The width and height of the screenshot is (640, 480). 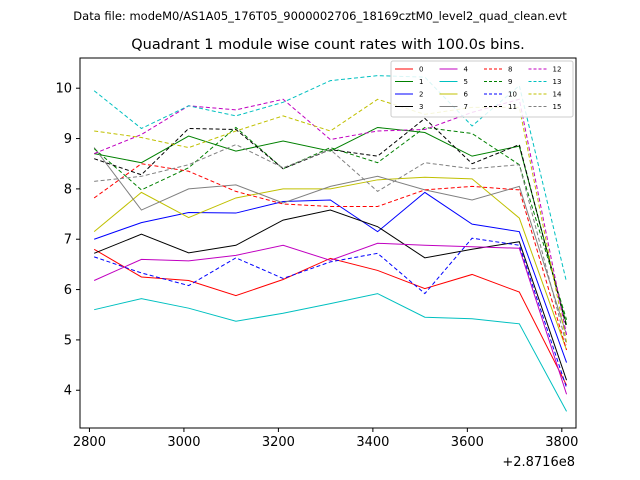 I want to click on legend-label-12: 12, so click(x=557, y=70).